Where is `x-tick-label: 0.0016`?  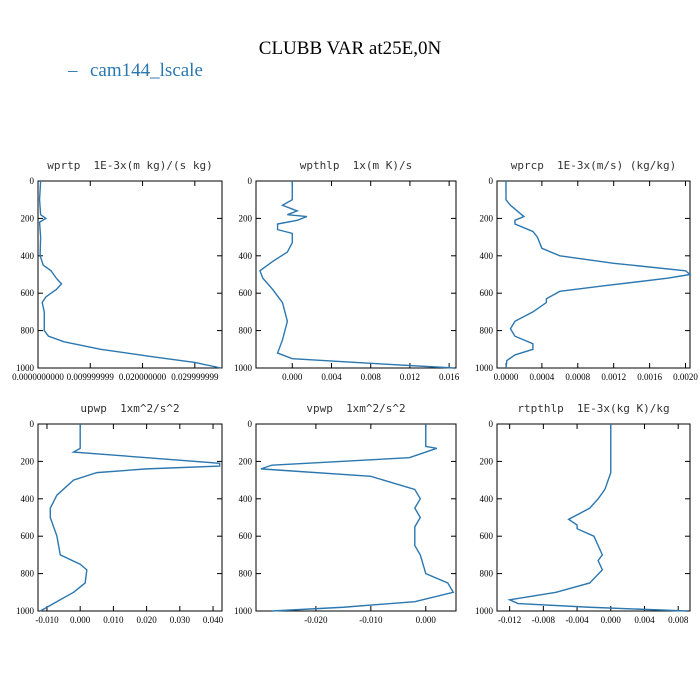
x-tick-label: 0.0016 is located at coordinates (649, 377).